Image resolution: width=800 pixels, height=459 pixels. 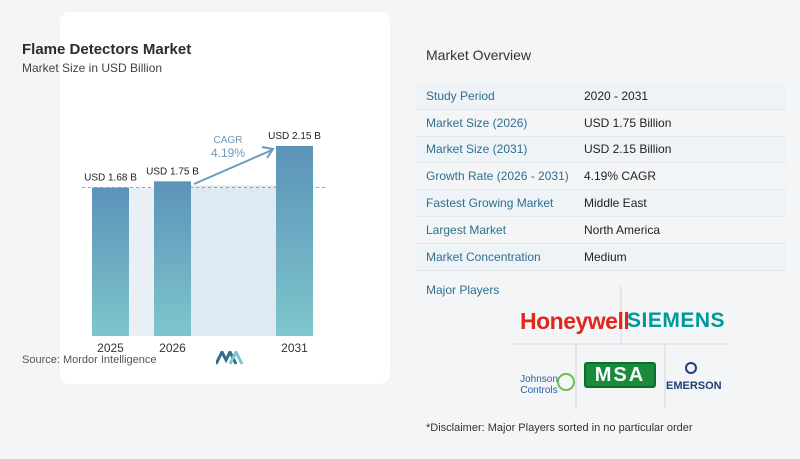 What do you see at coordinates (463, 290) in the screenshot?
I see `major-players-title: Major Players` at bounding box center [463, 290].